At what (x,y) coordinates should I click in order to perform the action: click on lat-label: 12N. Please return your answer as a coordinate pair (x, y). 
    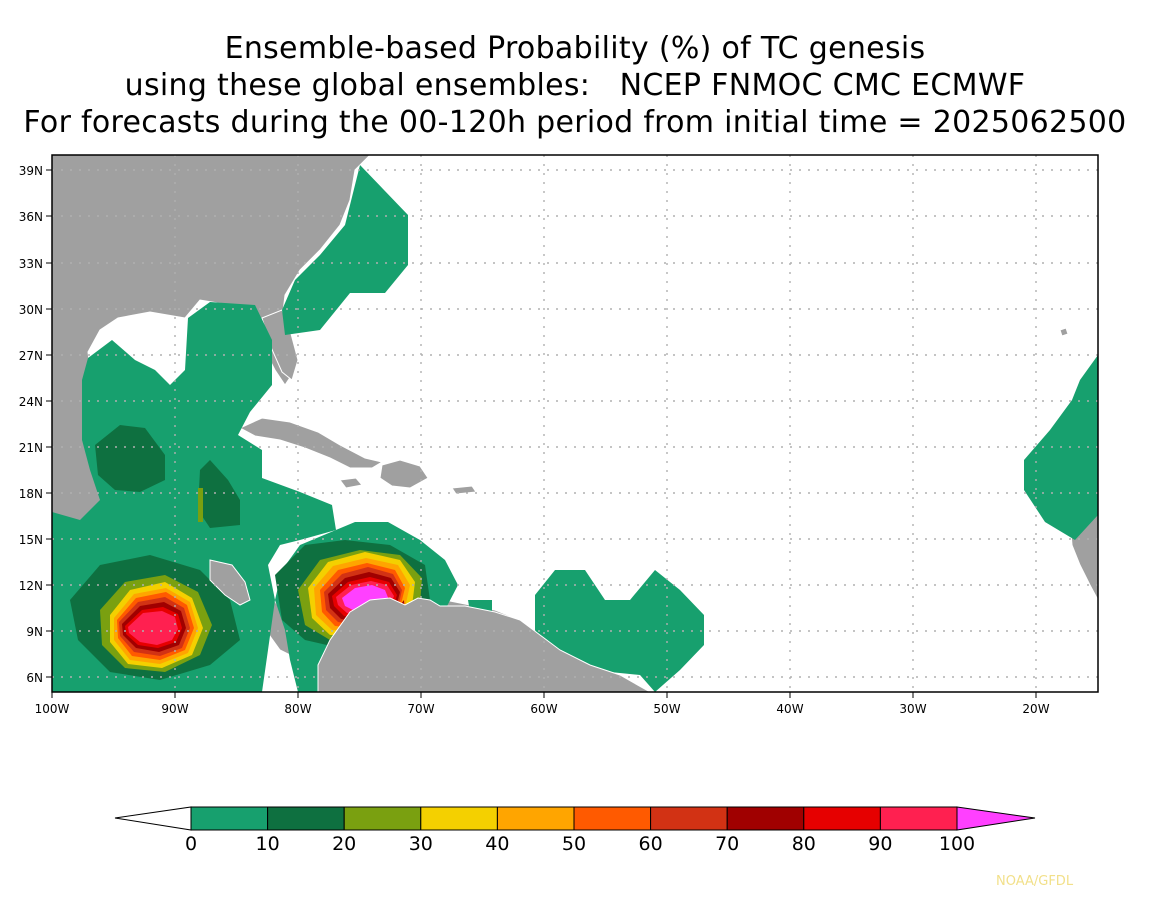
    Looking at the image, I should click on (31, 586).